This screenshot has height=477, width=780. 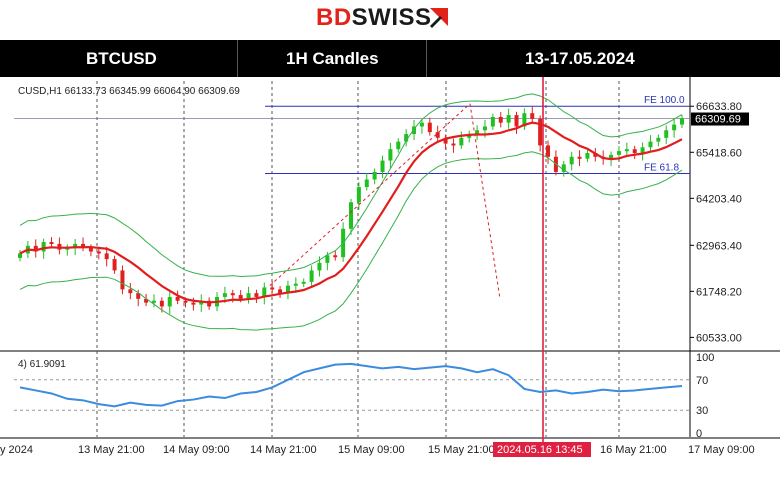 What do you see at coordinates (699, 434) in the screenshot?
I see `rsi-tick-label: 0` at bounding box center [699, 434].